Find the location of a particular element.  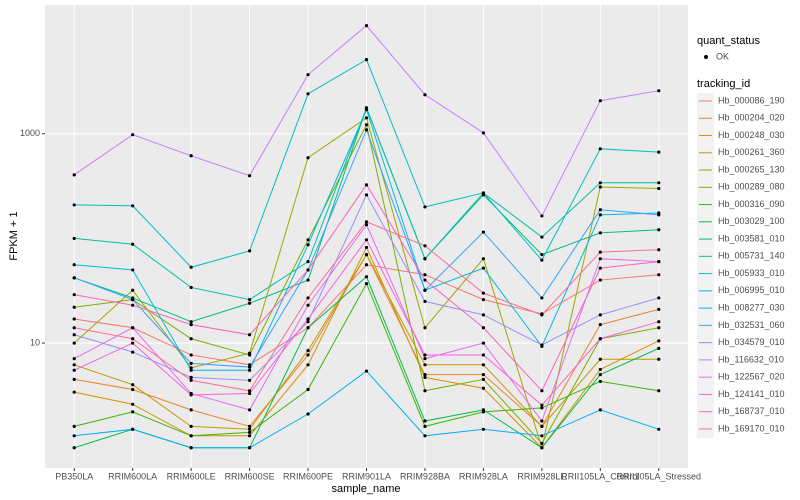

legend-label: Hb_116632_010 is located at coordinates (751, 359).